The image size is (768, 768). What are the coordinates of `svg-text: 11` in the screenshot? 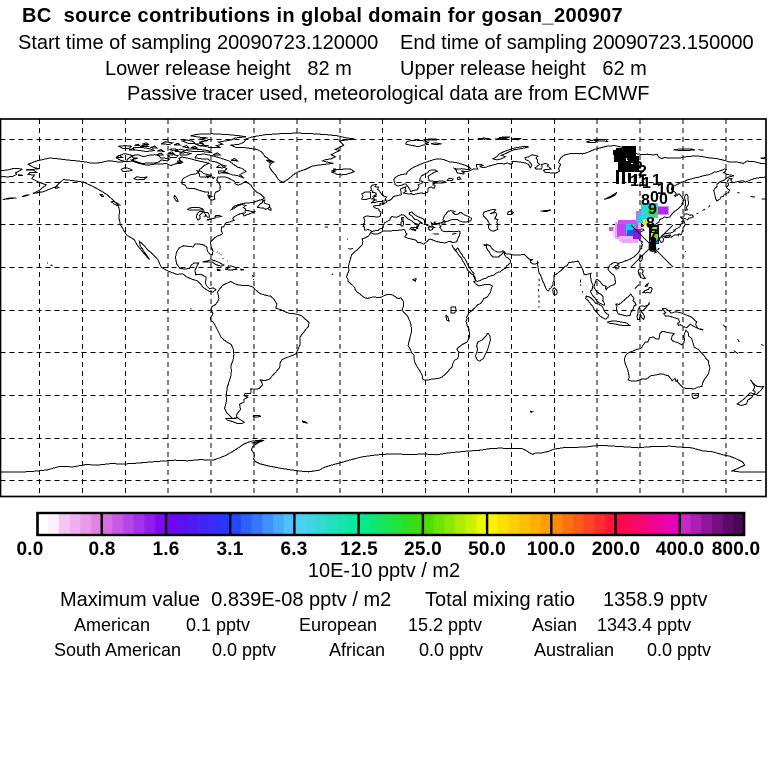 It's located at (638, 181).